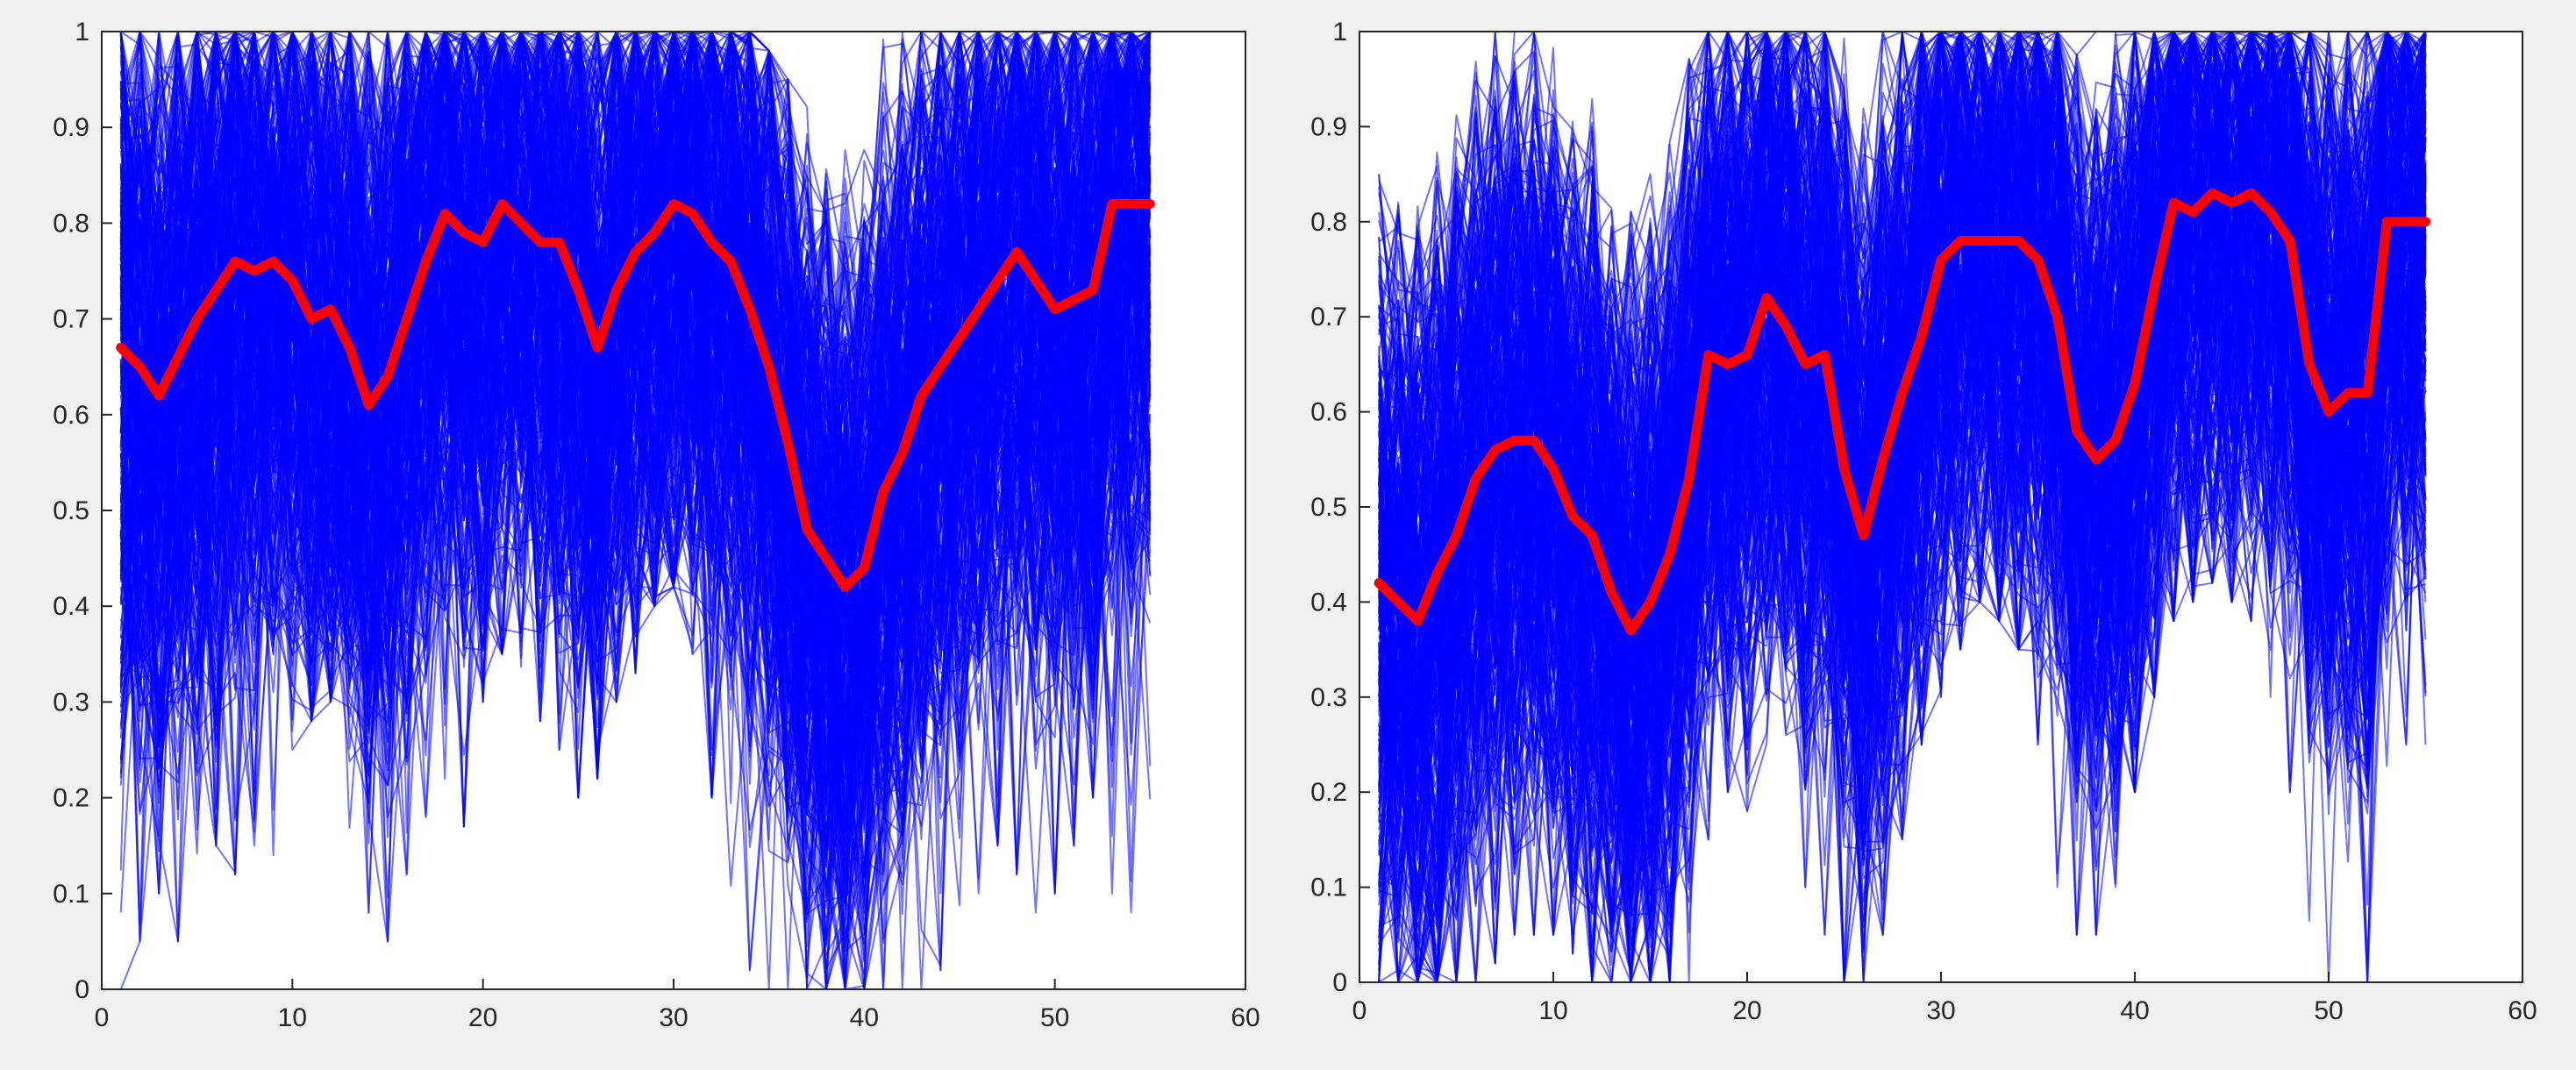  What do you see at coordinates (2329, 1010) in the screenshot?
I see `right-x-tick-label: 50` at bounding box center [2329, 1010].